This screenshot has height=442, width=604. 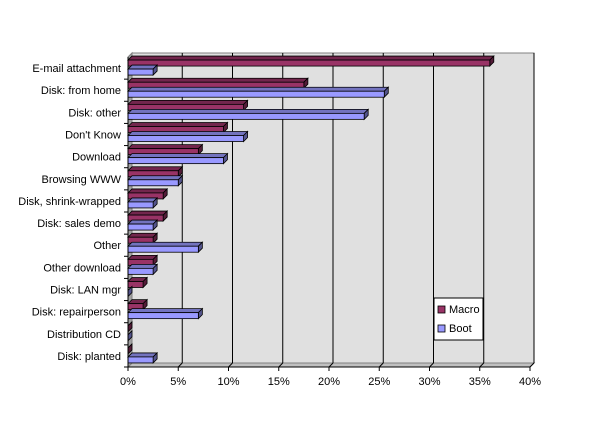 I want to click on category-label: Disk: planted, so click(x=89, y=357).